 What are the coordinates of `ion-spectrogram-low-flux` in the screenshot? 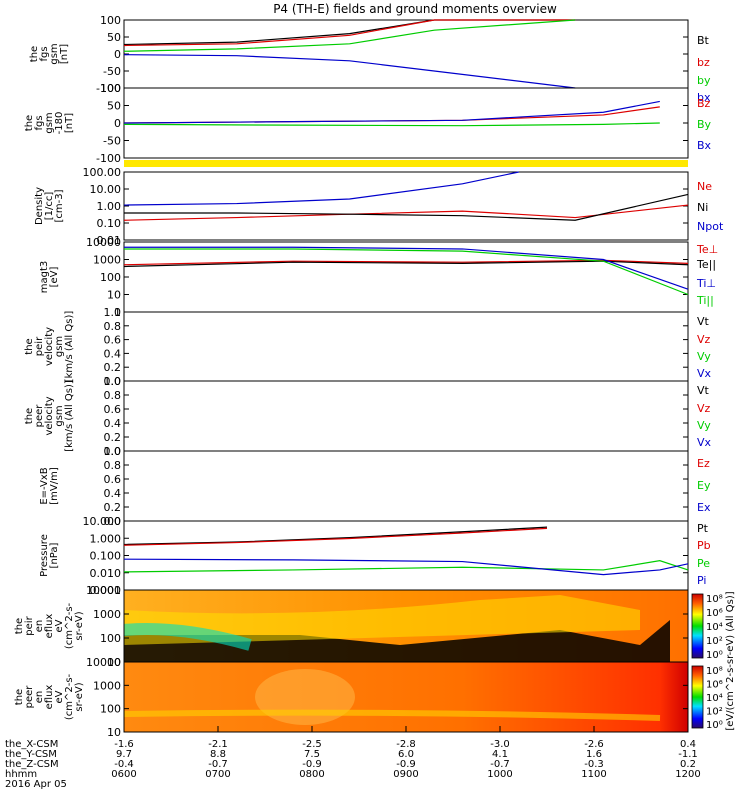 It's located at (397, 641).